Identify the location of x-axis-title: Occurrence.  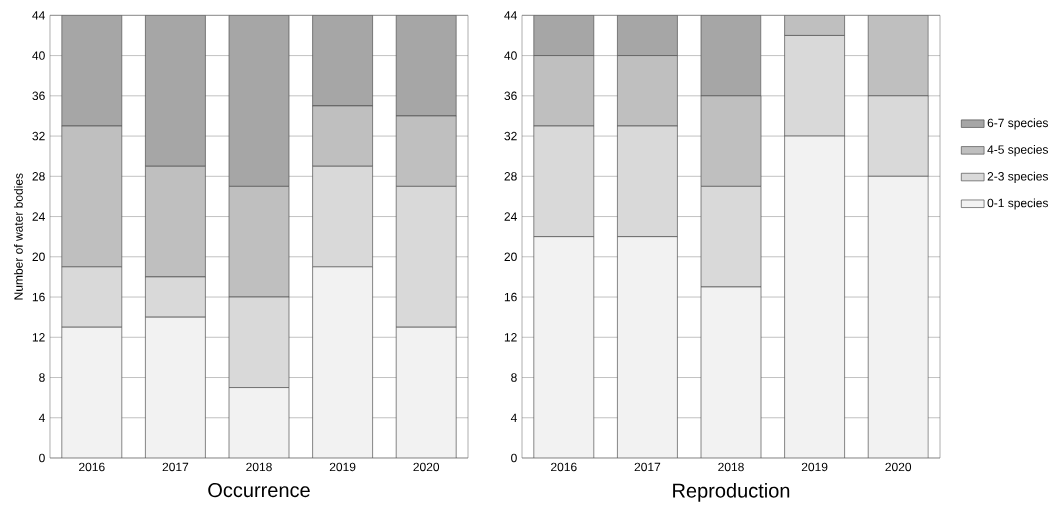
(259, 490).